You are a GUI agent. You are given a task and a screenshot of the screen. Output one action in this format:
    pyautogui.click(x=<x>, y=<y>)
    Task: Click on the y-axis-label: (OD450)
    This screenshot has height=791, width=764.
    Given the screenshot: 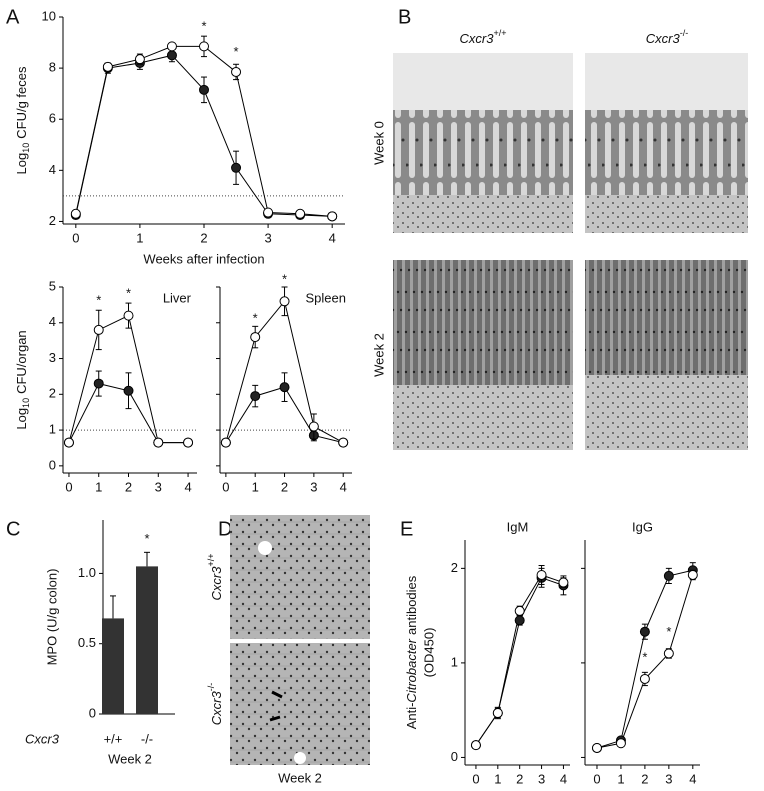 What is the action you would take?
    pyautogui.click(x=428, y=653)
    